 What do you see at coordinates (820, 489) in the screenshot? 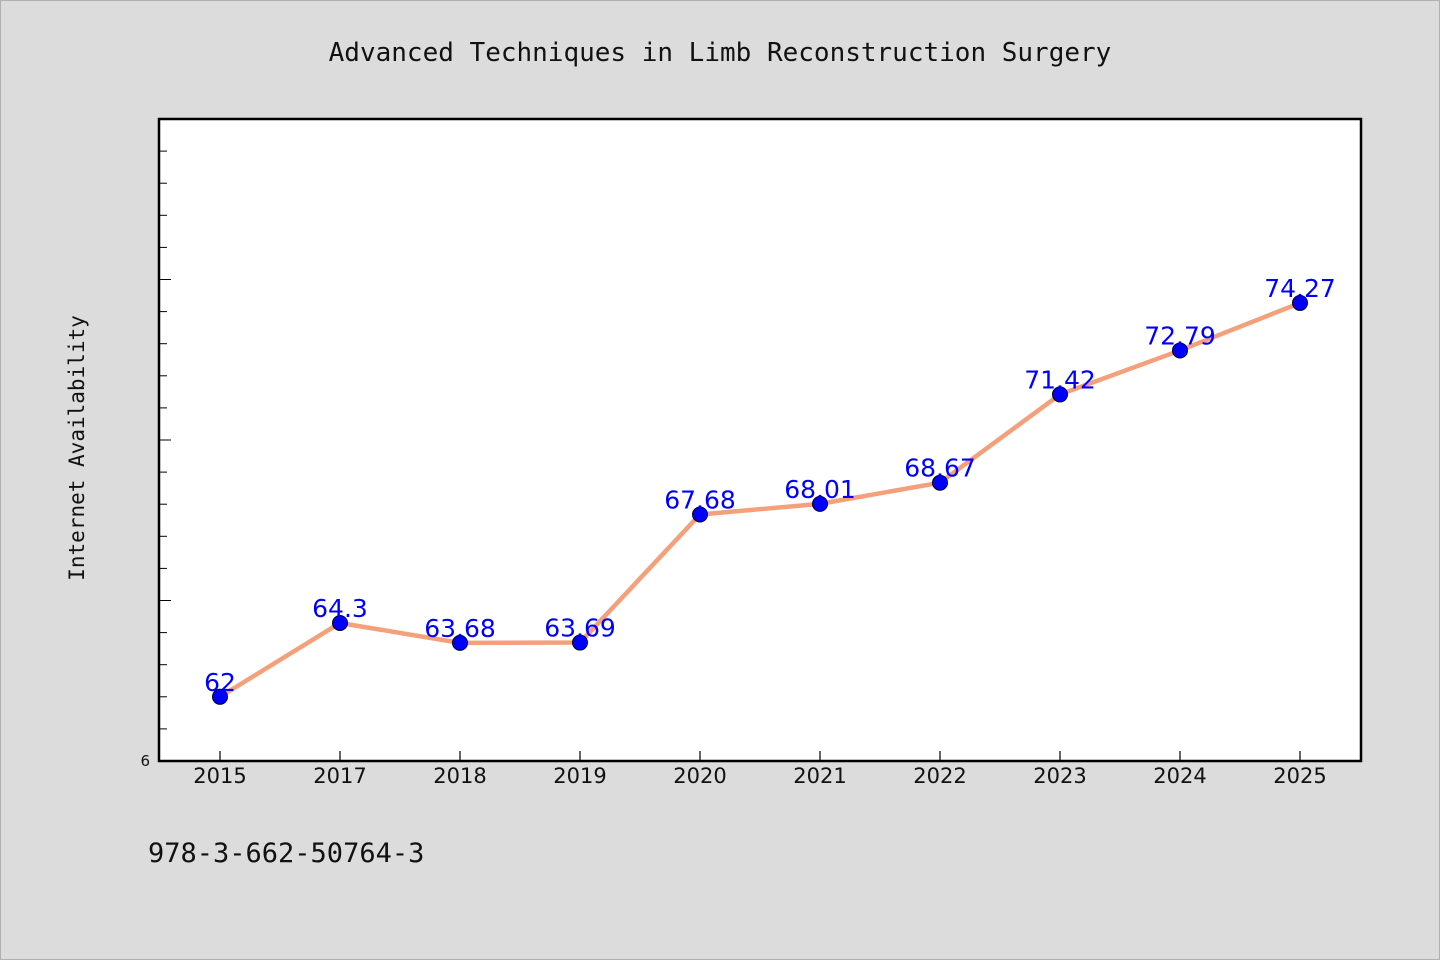
I see `data-label: 68.01` at bounding box center [820, 489].